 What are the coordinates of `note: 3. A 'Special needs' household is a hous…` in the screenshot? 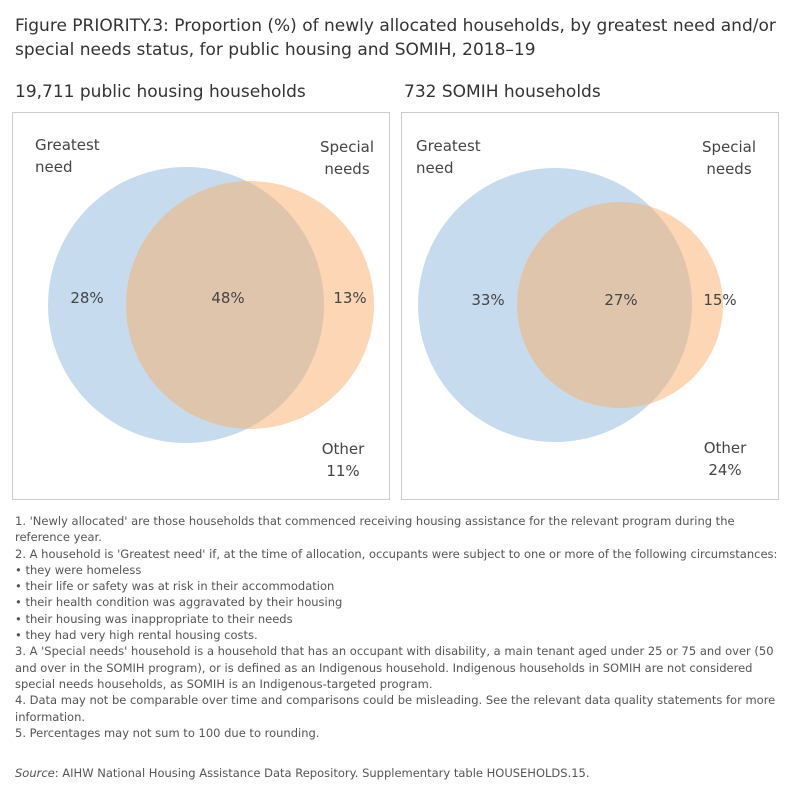 It's located at (394, 667).